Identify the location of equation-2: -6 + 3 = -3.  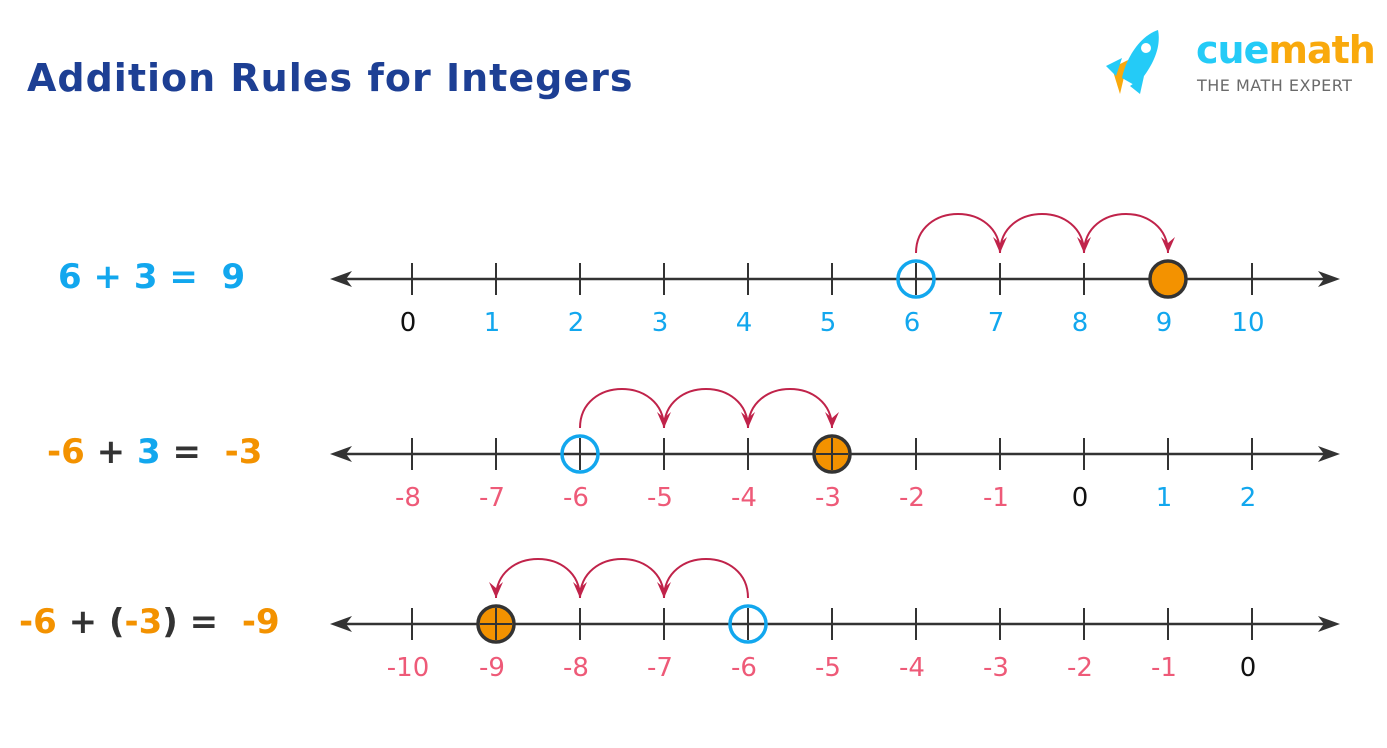
(154, 452).